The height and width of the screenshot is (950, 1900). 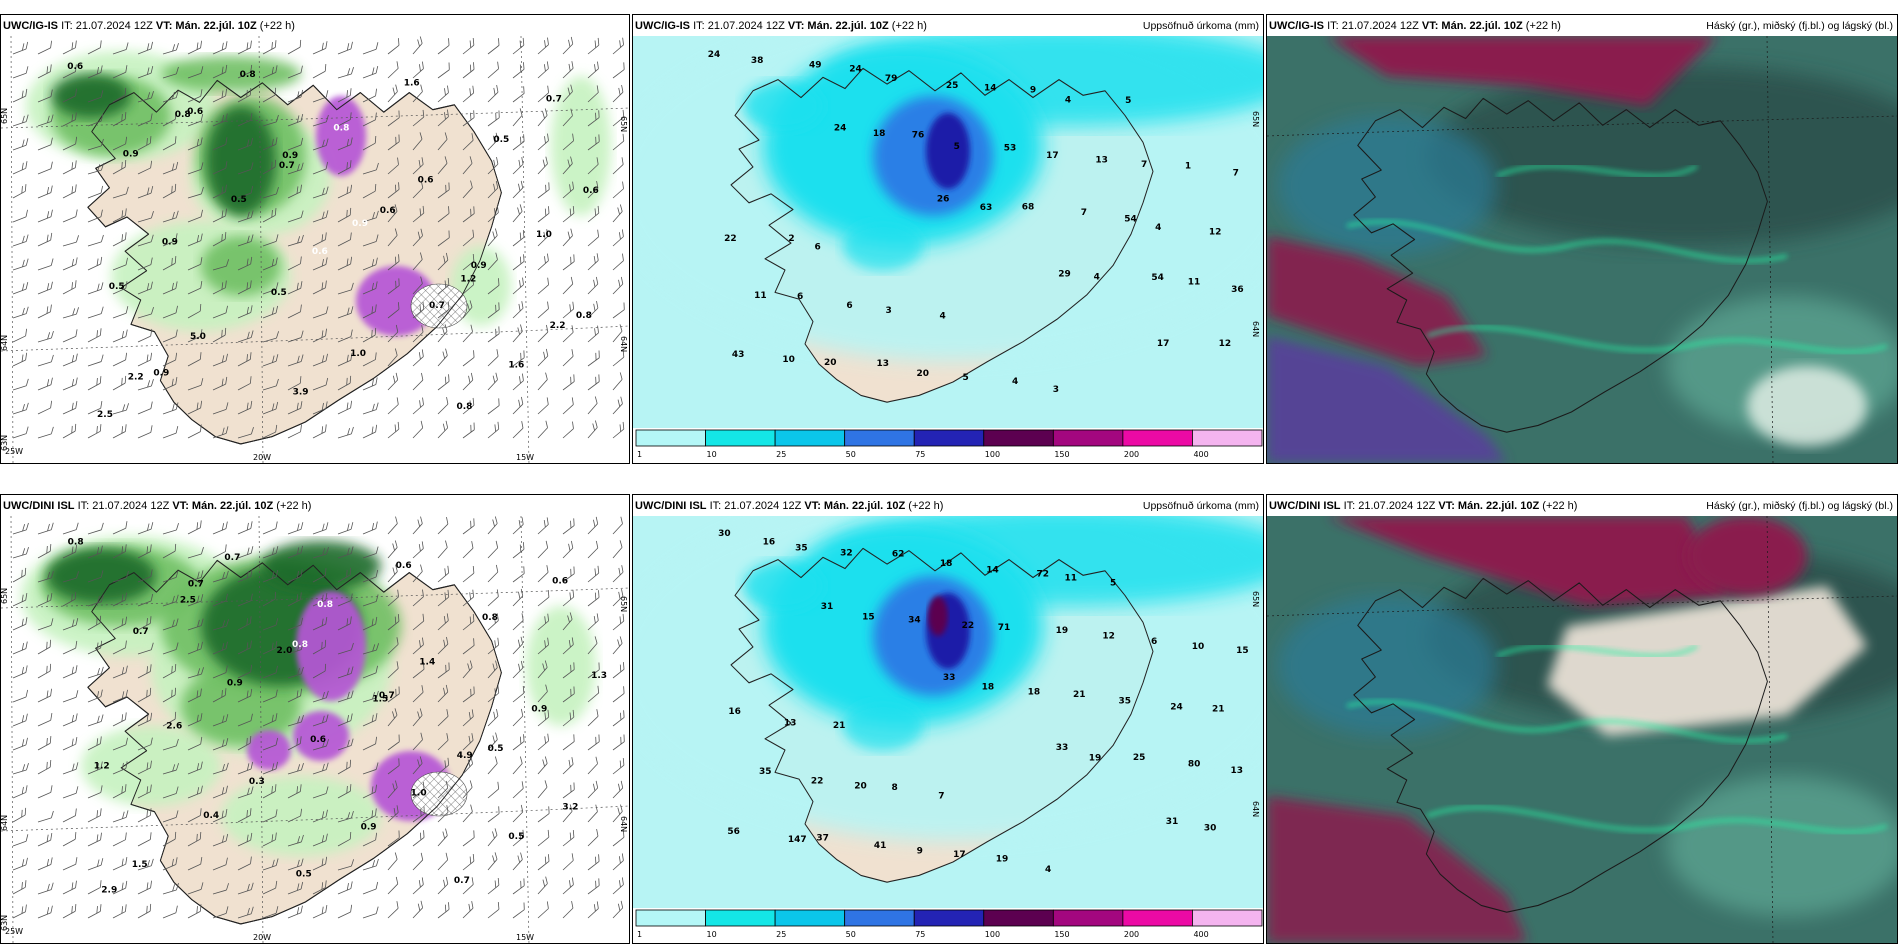 I want to click on rate-value-label: 1.2, so click(x=102, y=767).